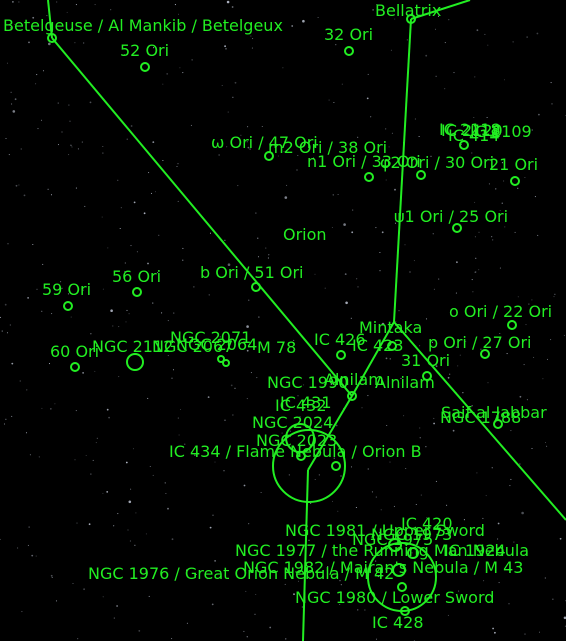 Image resolution: width=566 pixels, height=641 pixels. What do you see at coordinates (437, 162) in the screenshot?
I see `label-phi2-ori: φ2 Ori / 30 Ori` at bounding box center [437, 162].